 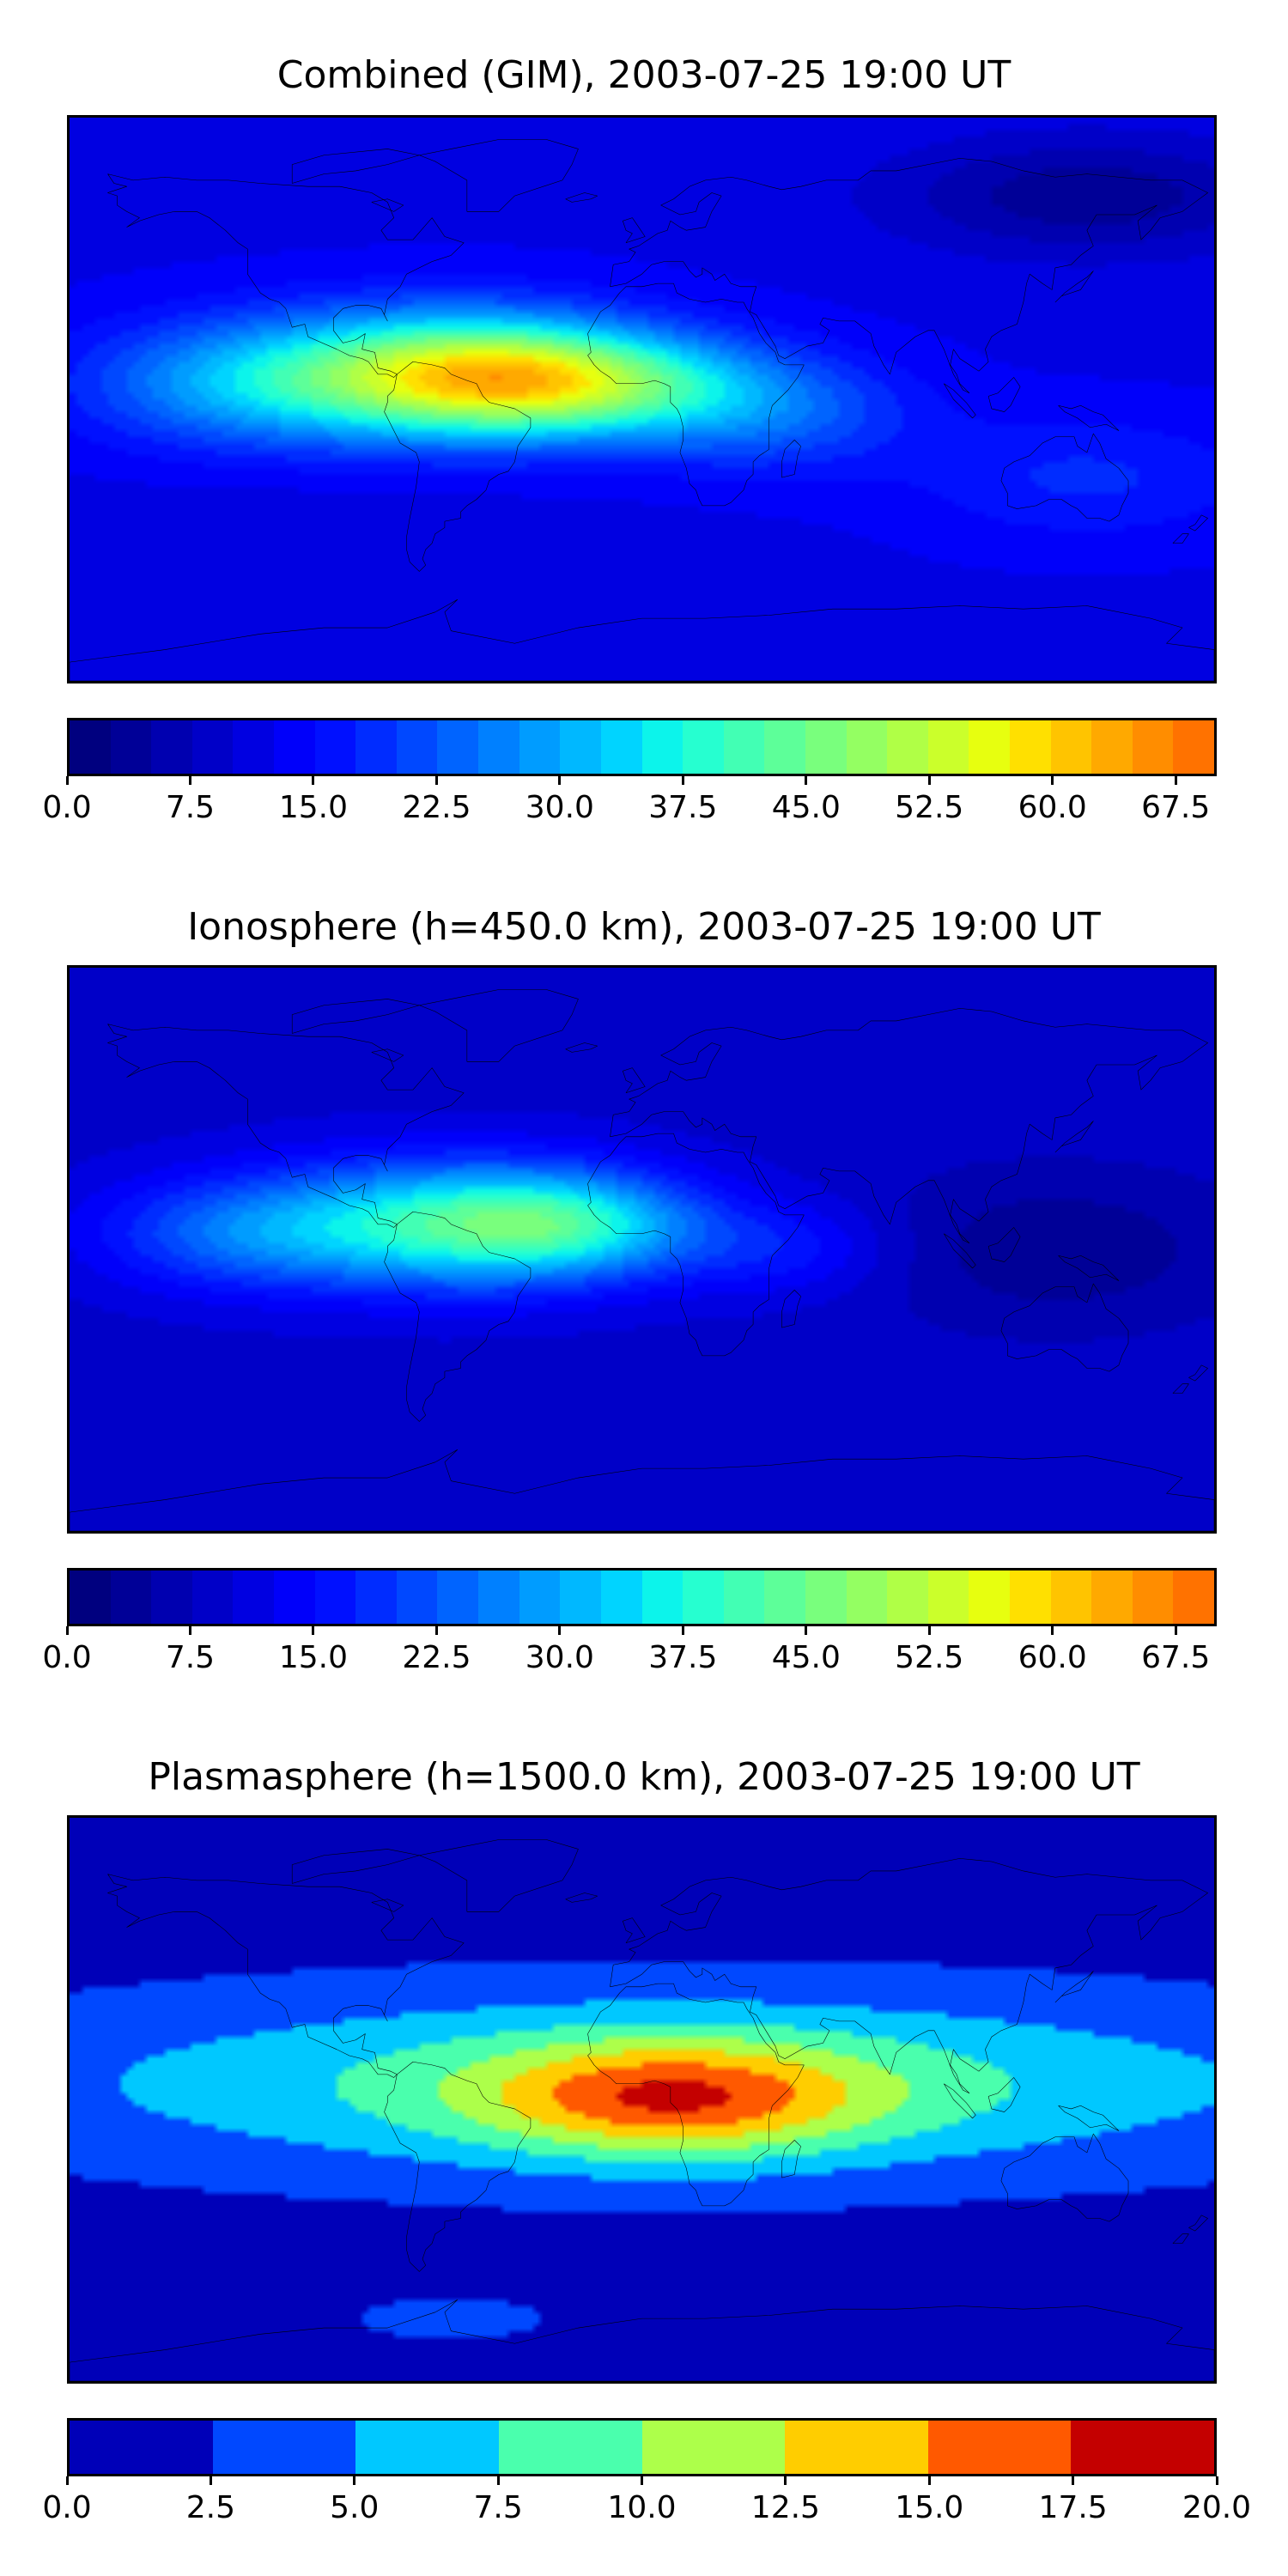 What do you see at coordinates (210, 2507) in the screenshot?
I see `colorbar-tick-label: 2.5` at bounding box center [210, 2507].